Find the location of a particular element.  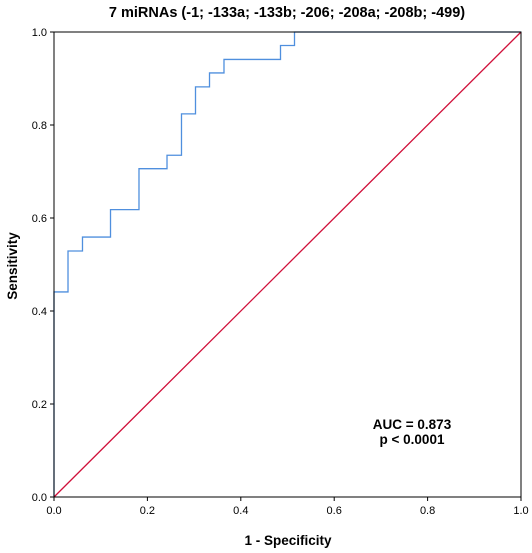

y-tick-label: 0.2 is located at coordinates (39, 405).